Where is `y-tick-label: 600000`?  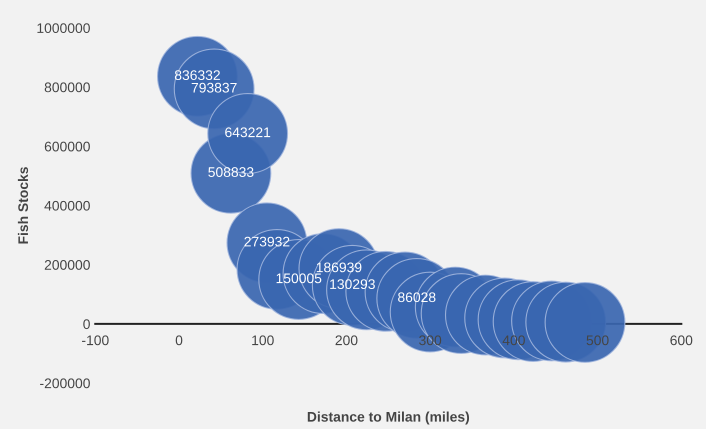
y-tick-label: 600000 is located at coordinates (67, 147).